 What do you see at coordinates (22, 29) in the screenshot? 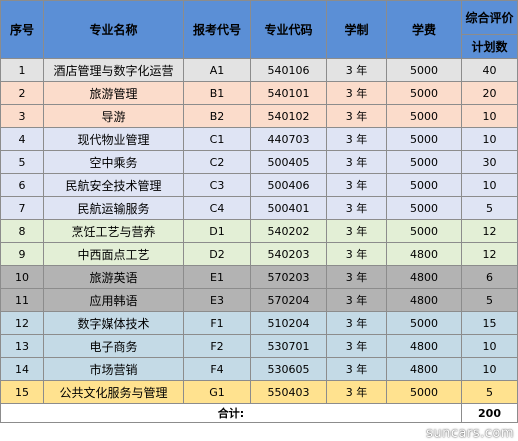
I see `header-seq: 序号` at bounding box center [22, 29].